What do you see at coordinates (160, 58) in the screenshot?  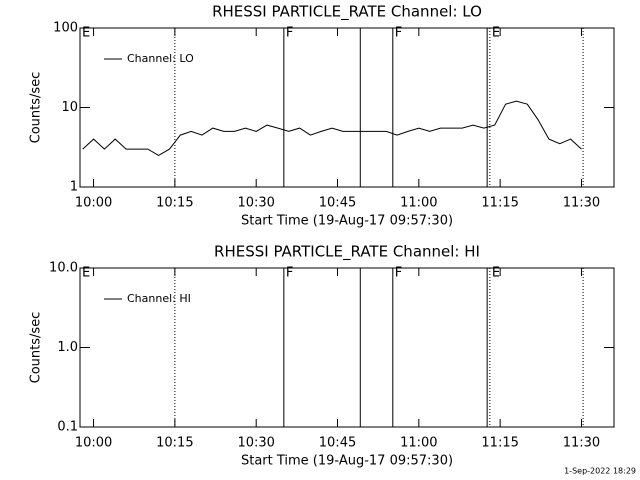 I see `legend-label: Channel: LO` at bounding box center [160, 58].